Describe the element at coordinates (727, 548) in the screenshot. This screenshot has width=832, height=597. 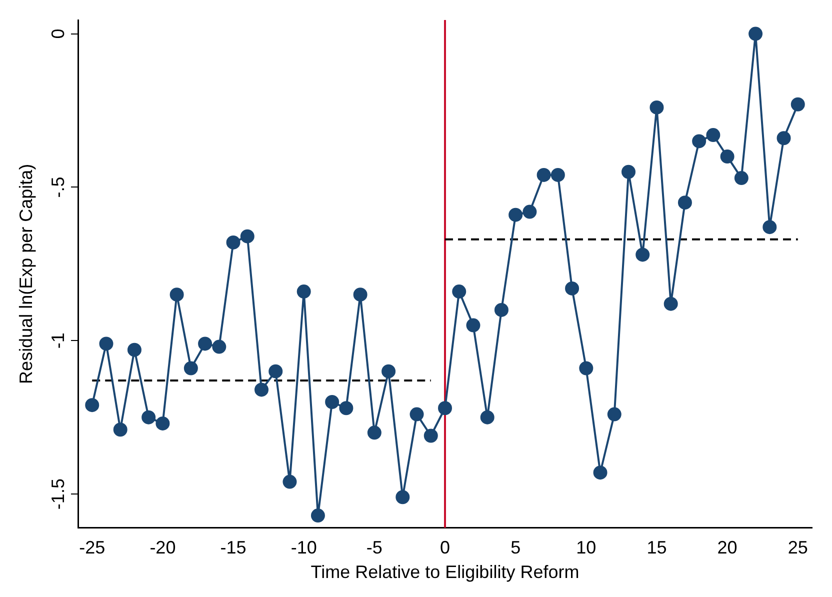
I see `x-tick-label: 20` at that location.